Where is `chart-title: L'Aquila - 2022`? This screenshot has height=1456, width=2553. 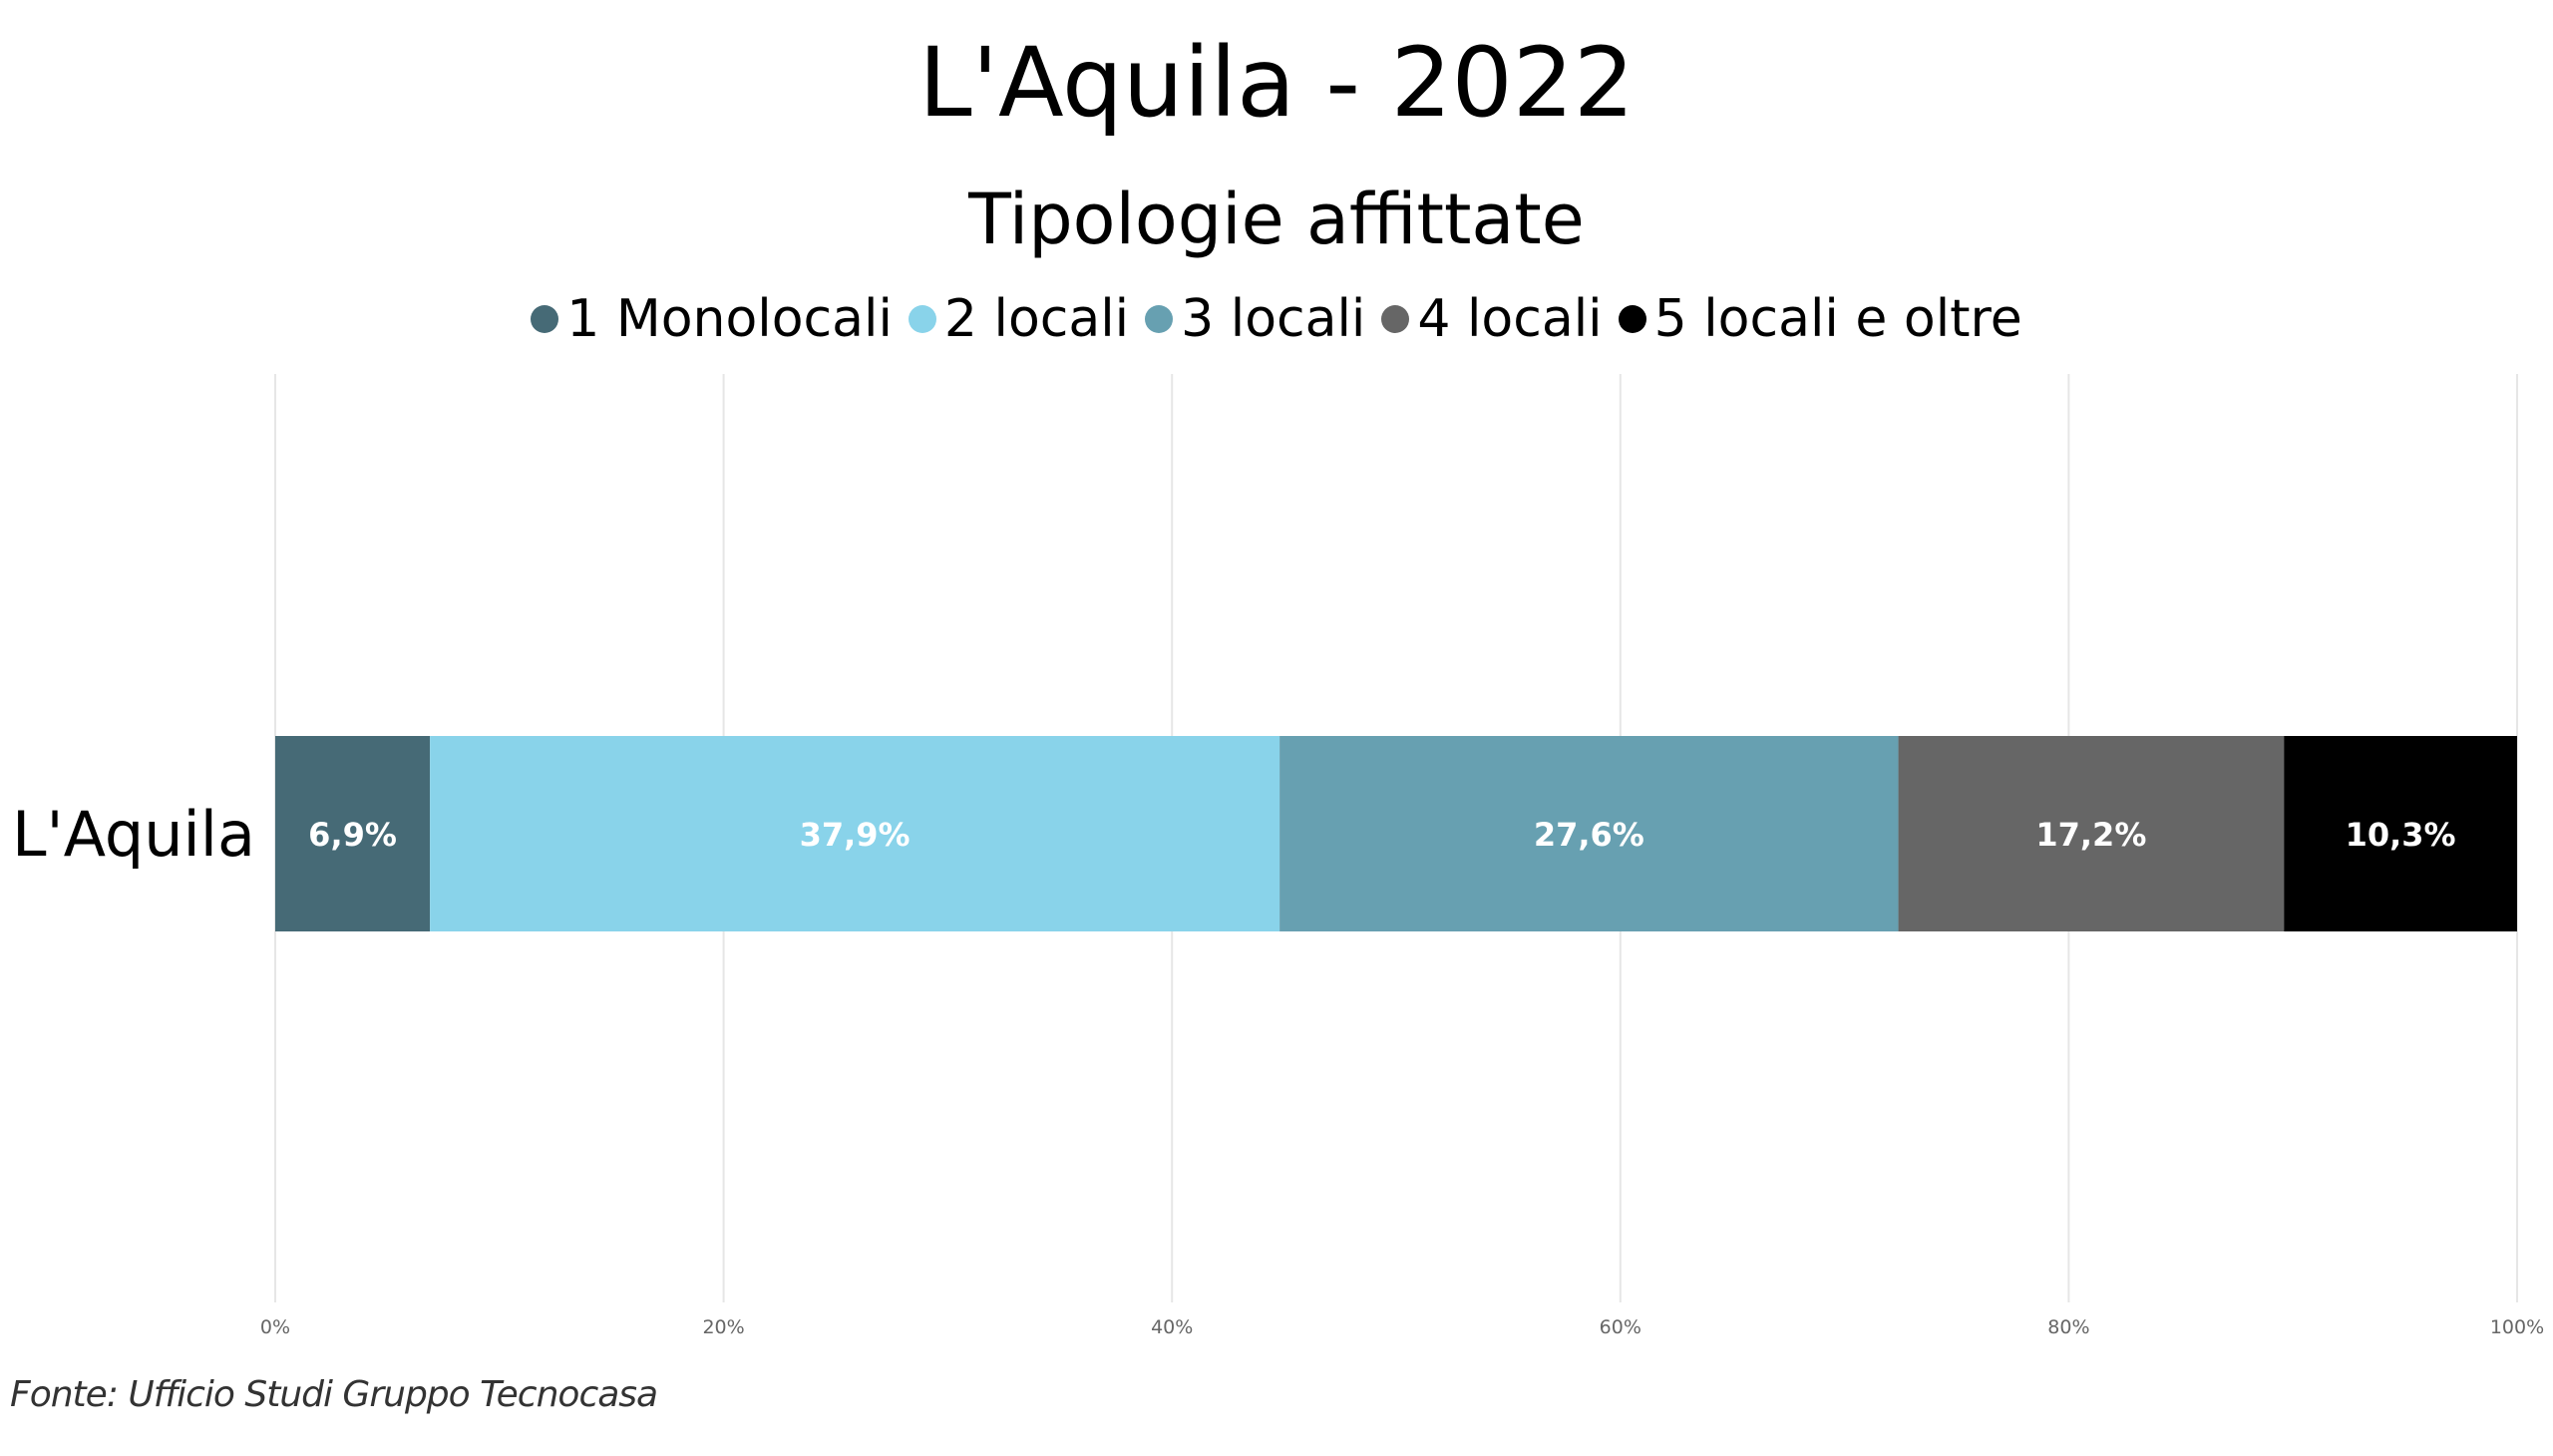 chart-title: L'Aquila - 2022 is located at coordinates (1276, 83).